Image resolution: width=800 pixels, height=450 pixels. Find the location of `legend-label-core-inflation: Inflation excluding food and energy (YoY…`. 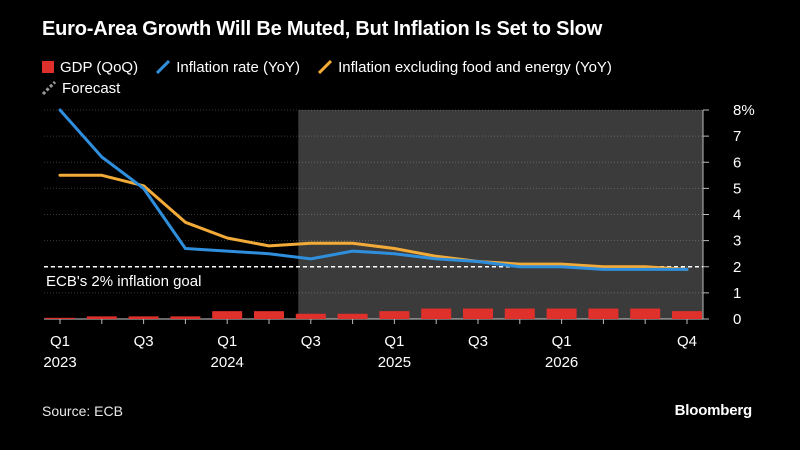

legend-label-core-inflation: Inflation excluding food and energy (YoY… is located at coordinates (475, 67).